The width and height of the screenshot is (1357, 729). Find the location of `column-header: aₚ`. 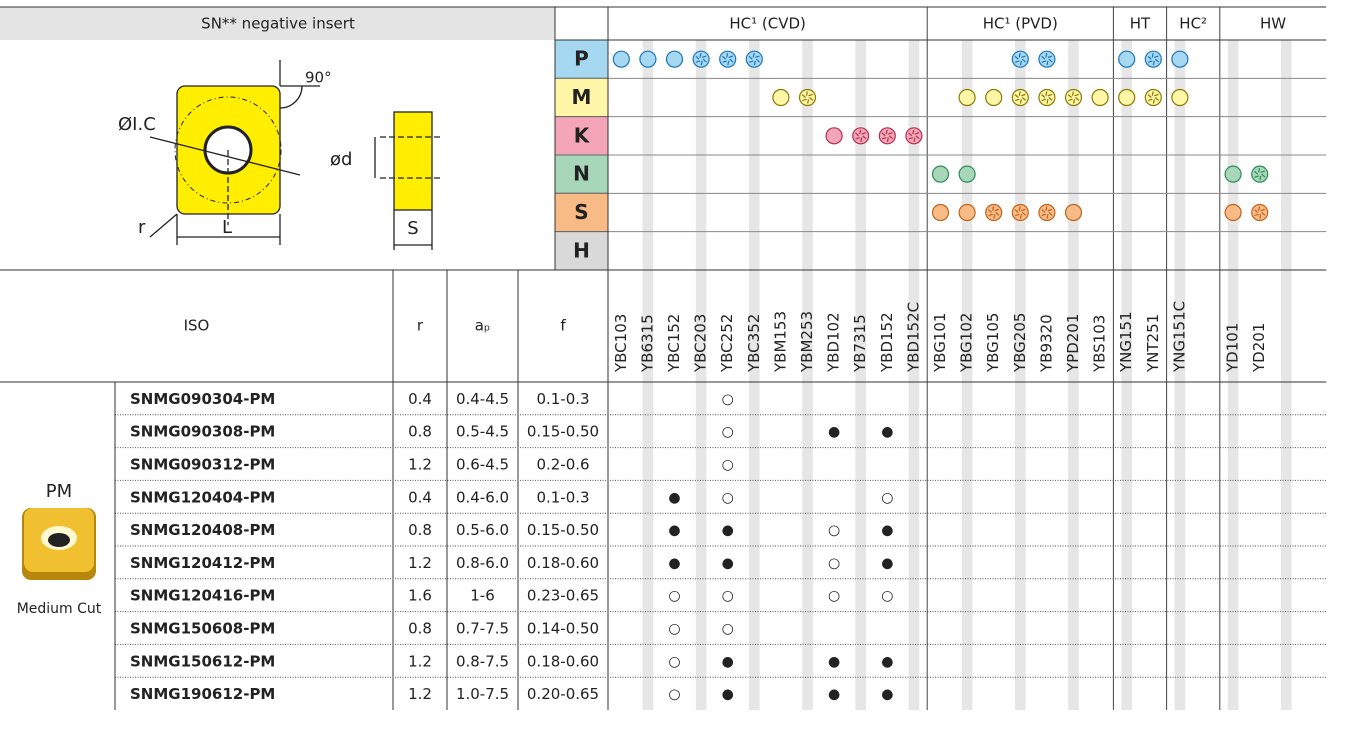

column-header: aₚ is located at coordinates (483, 326).